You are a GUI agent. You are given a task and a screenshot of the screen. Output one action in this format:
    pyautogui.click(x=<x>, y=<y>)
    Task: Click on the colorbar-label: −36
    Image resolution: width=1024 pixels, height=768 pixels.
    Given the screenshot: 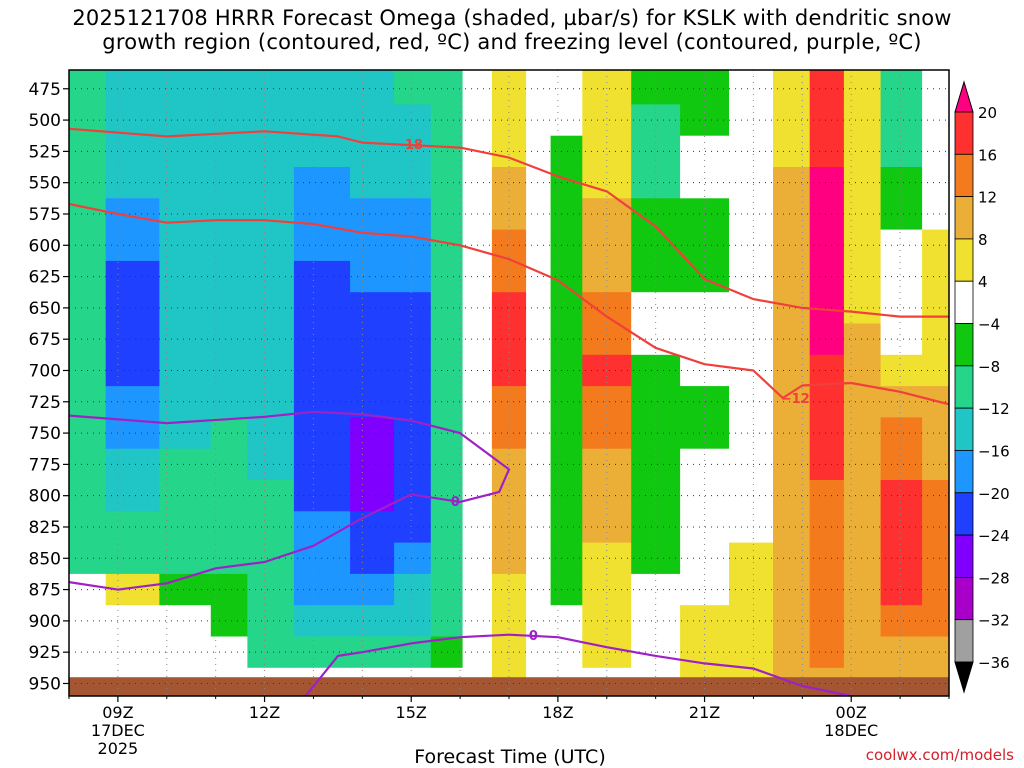 What is the action you would take?
    pyautogui.click(x=994, y=663)
    